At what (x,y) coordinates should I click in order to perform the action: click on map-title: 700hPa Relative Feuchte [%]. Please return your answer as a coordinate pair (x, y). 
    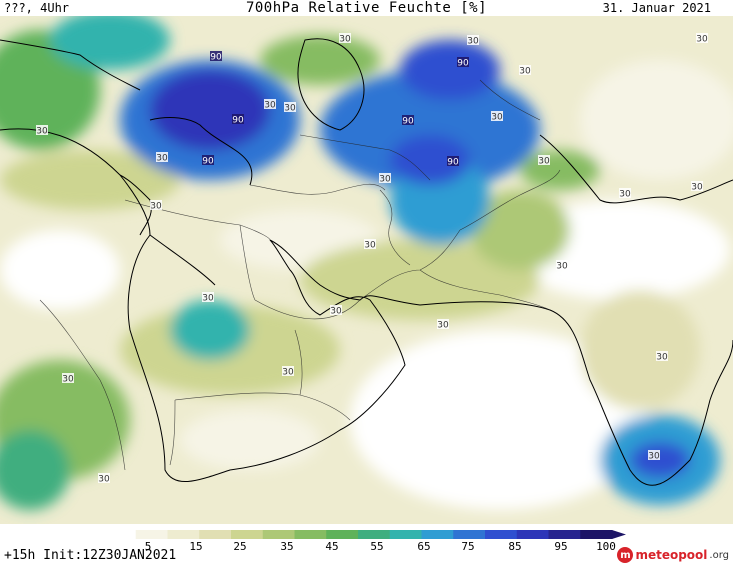
    Looking at the image, I should click on (366, 8).